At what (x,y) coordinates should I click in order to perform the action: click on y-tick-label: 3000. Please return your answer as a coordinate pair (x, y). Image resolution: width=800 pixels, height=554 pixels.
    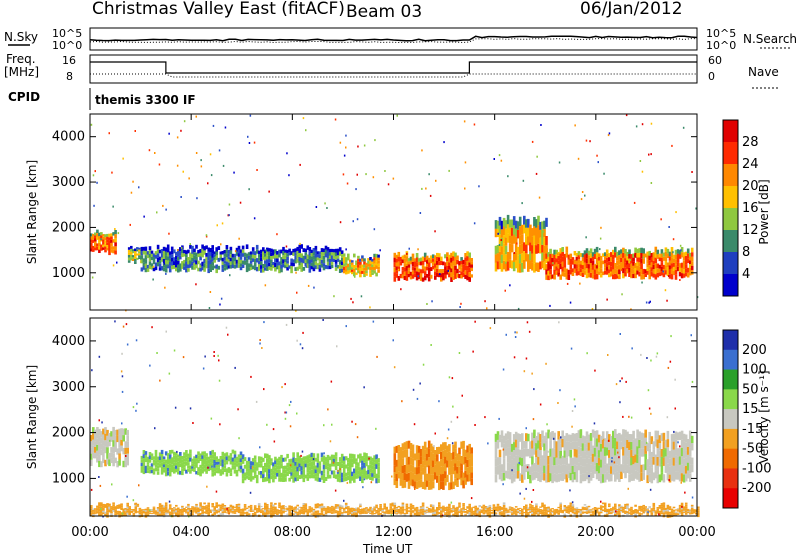
    Looking at the image, I should click on (68, 182).